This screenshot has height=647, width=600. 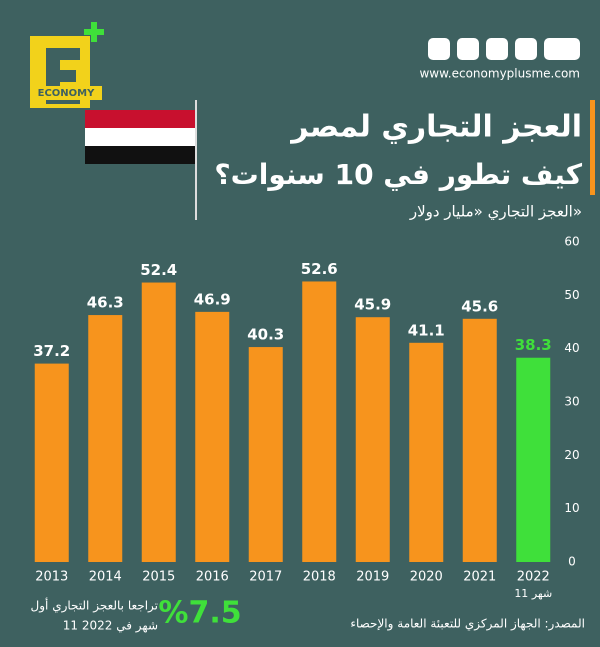 I want to click on y-tick-label: 60, so click(x=571, y=242).